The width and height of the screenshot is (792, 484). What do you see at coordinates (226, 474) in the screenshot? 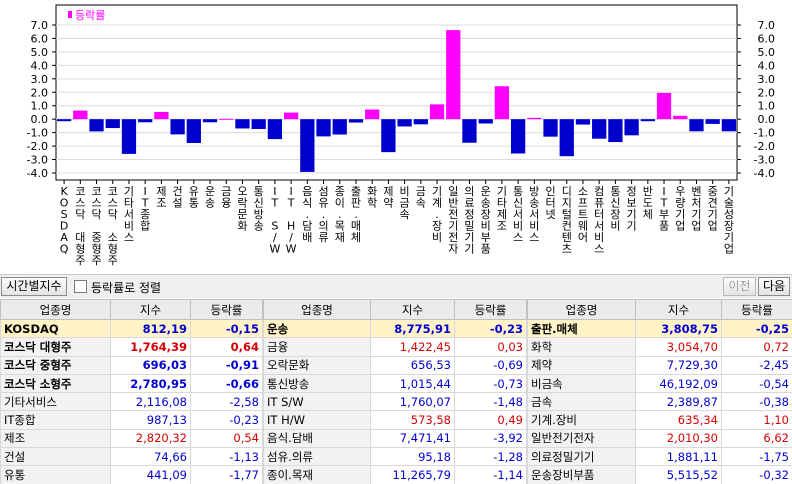
I see `sector-rate: -1,77` at bounding box center [226, 474].